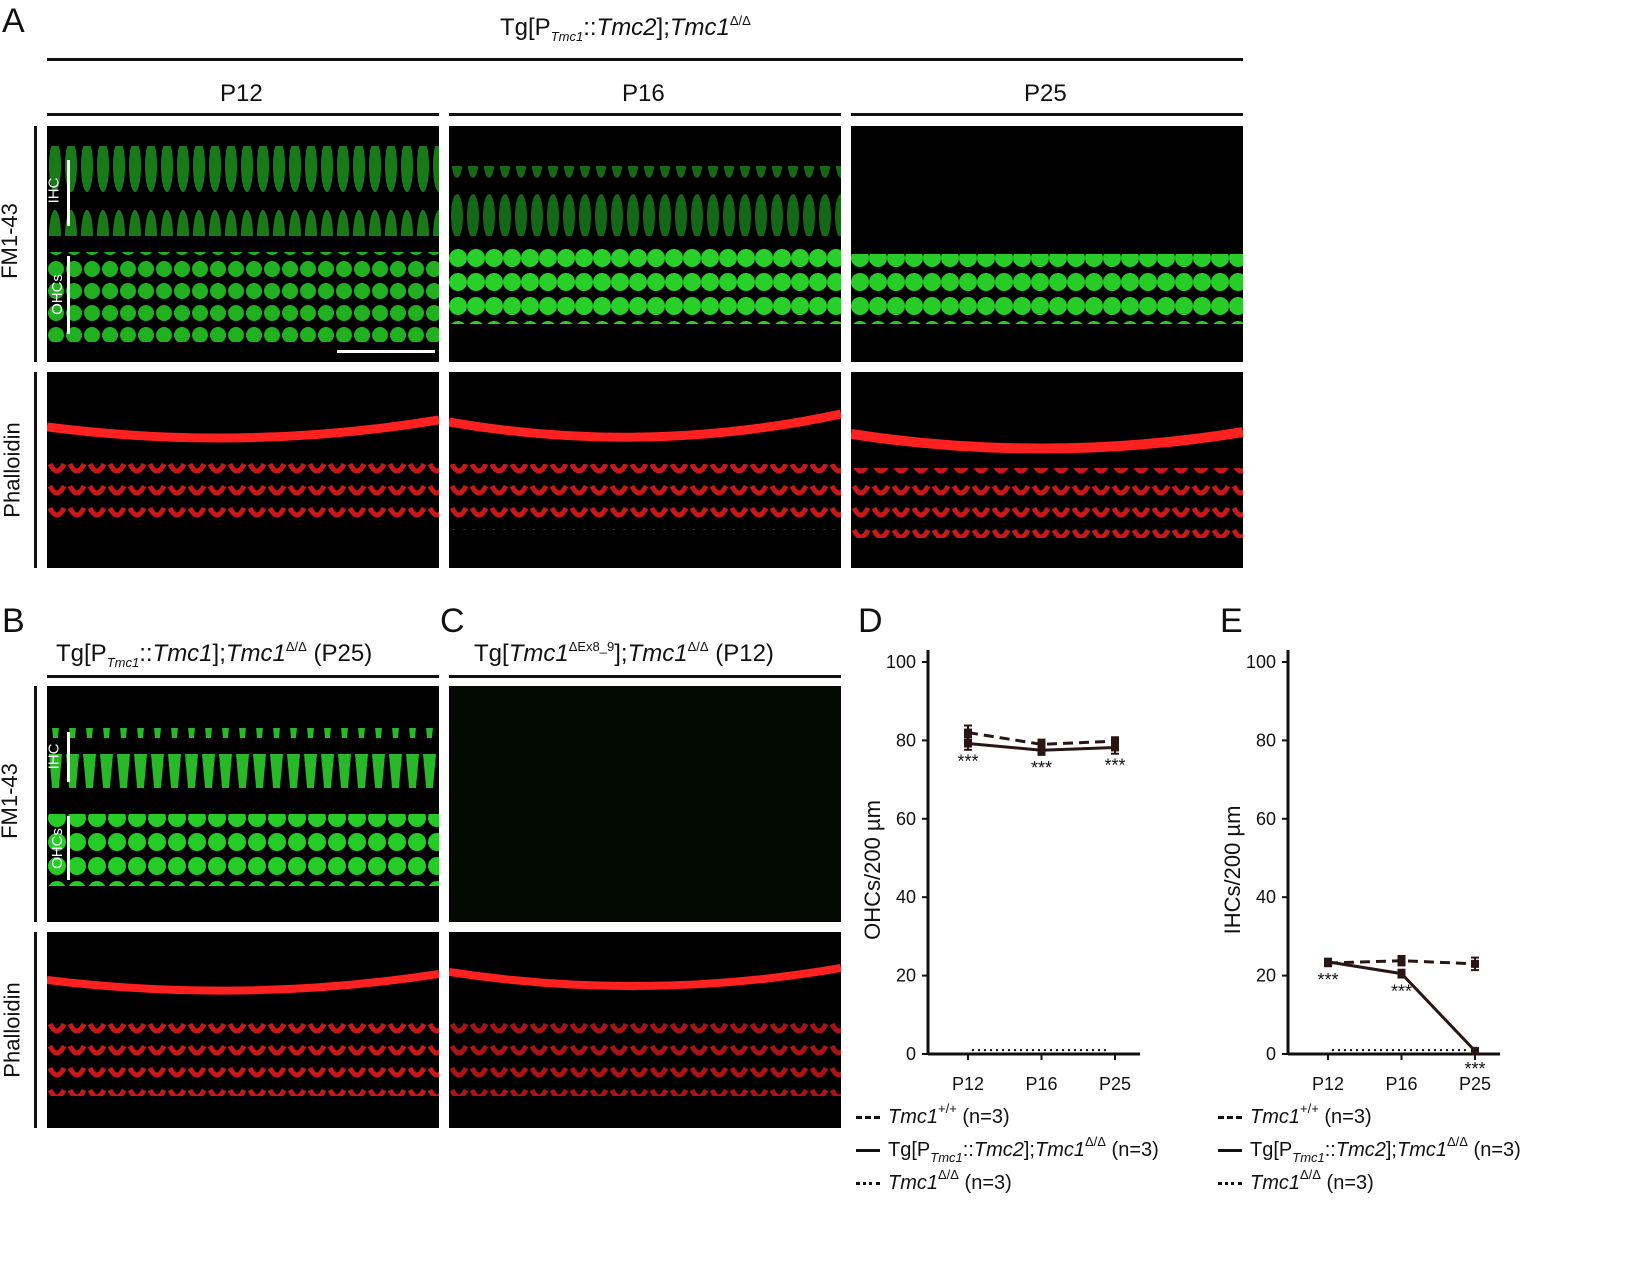 The image size is (1650, 1267). What do you see at coordinates (645, 470) in the screenshot?
I see `phalloidin-p16-image` at bounding box center [645, 470].